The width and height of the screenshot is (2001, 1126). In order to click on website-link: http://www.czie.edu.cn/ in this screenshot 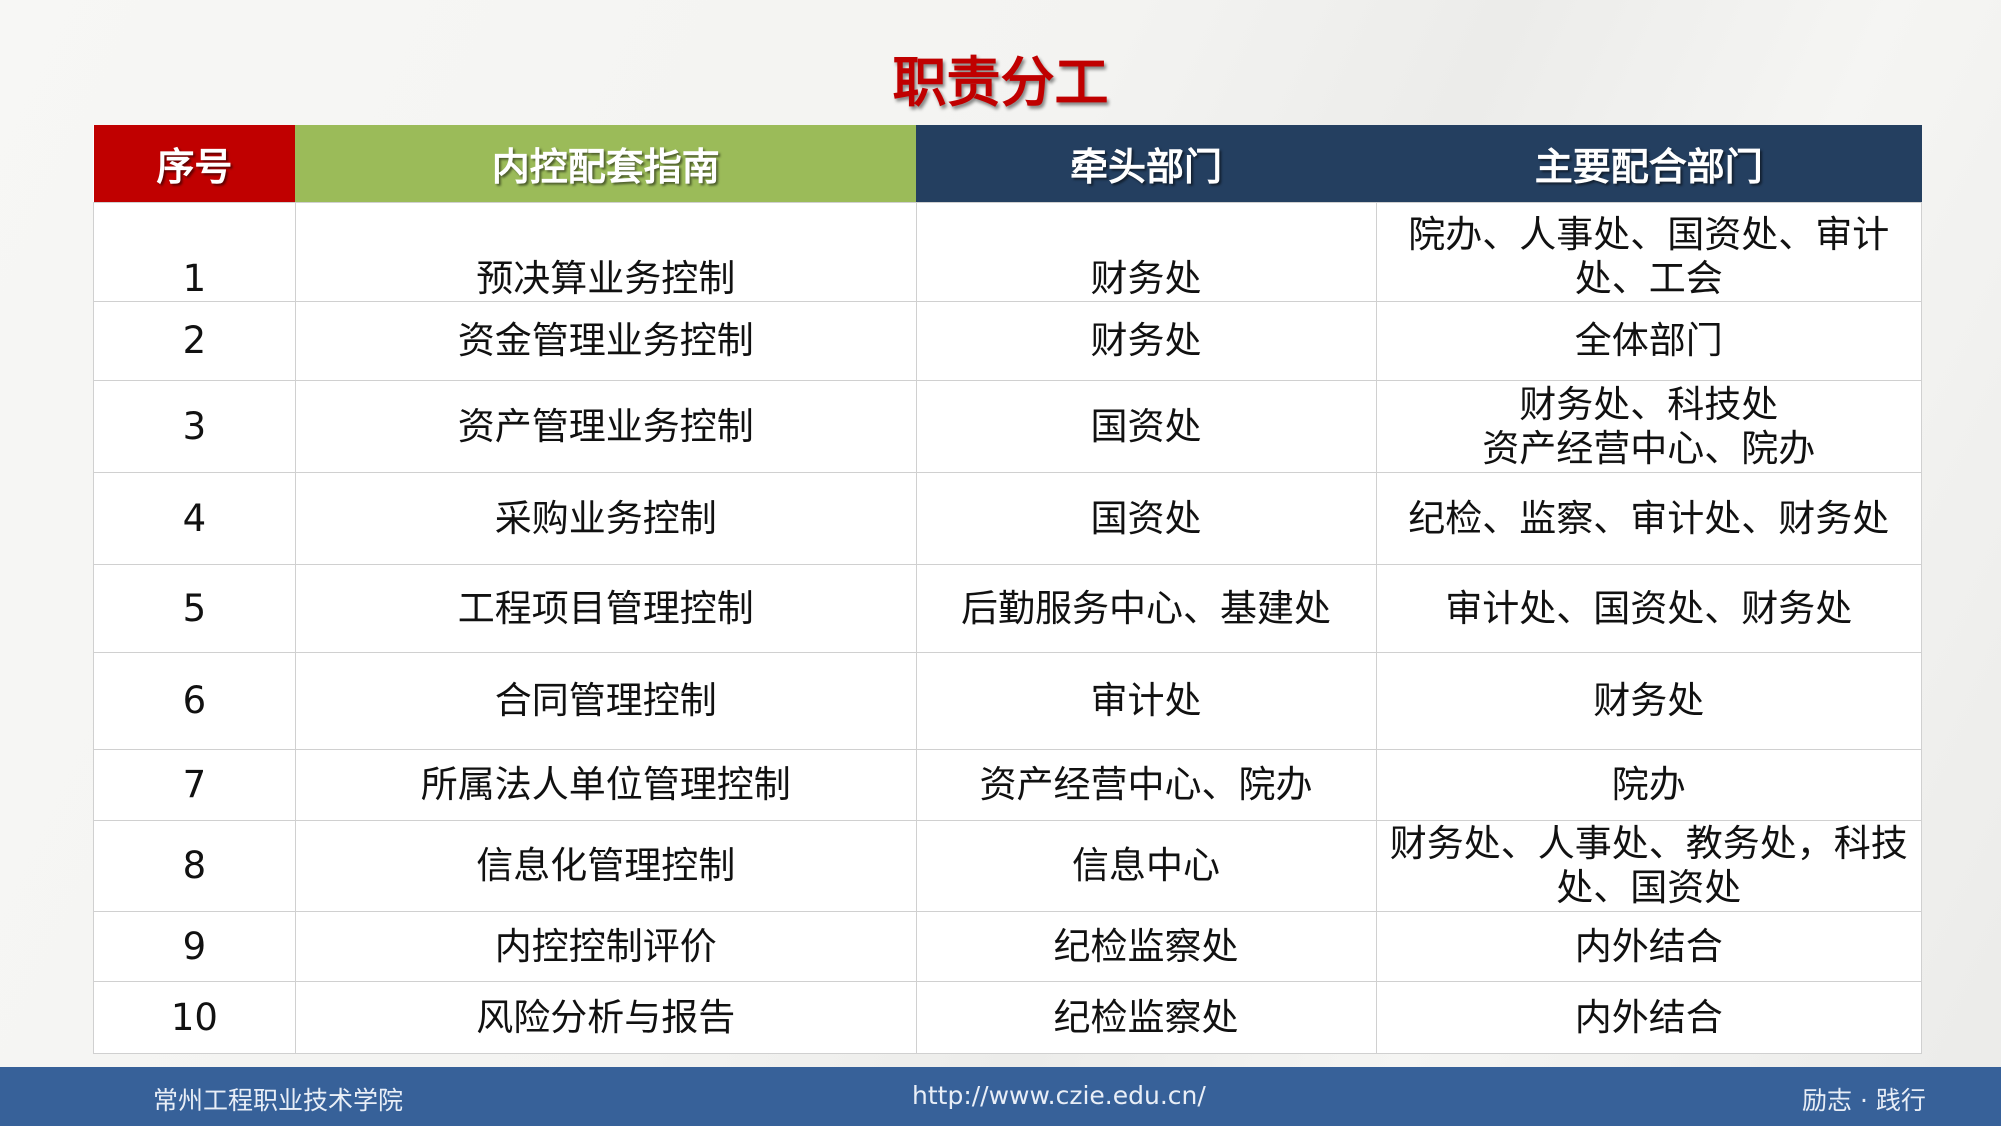, I will do `click(1059, 1095)`.